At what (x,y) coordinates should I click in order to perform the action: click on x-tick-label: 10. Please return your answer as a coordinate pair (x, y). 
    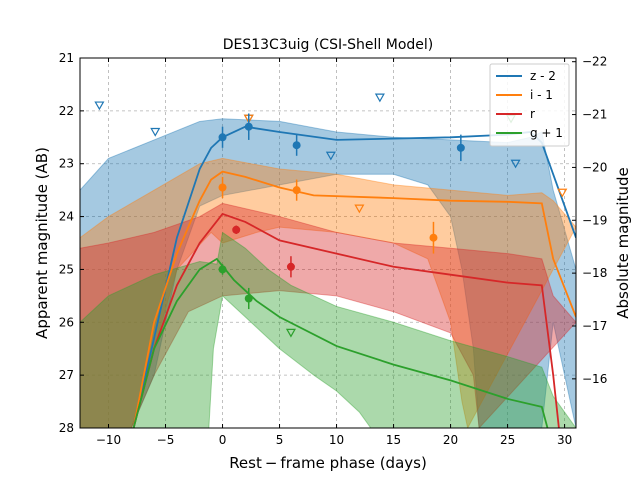
    Looking at the image, I should click on (336, 440).